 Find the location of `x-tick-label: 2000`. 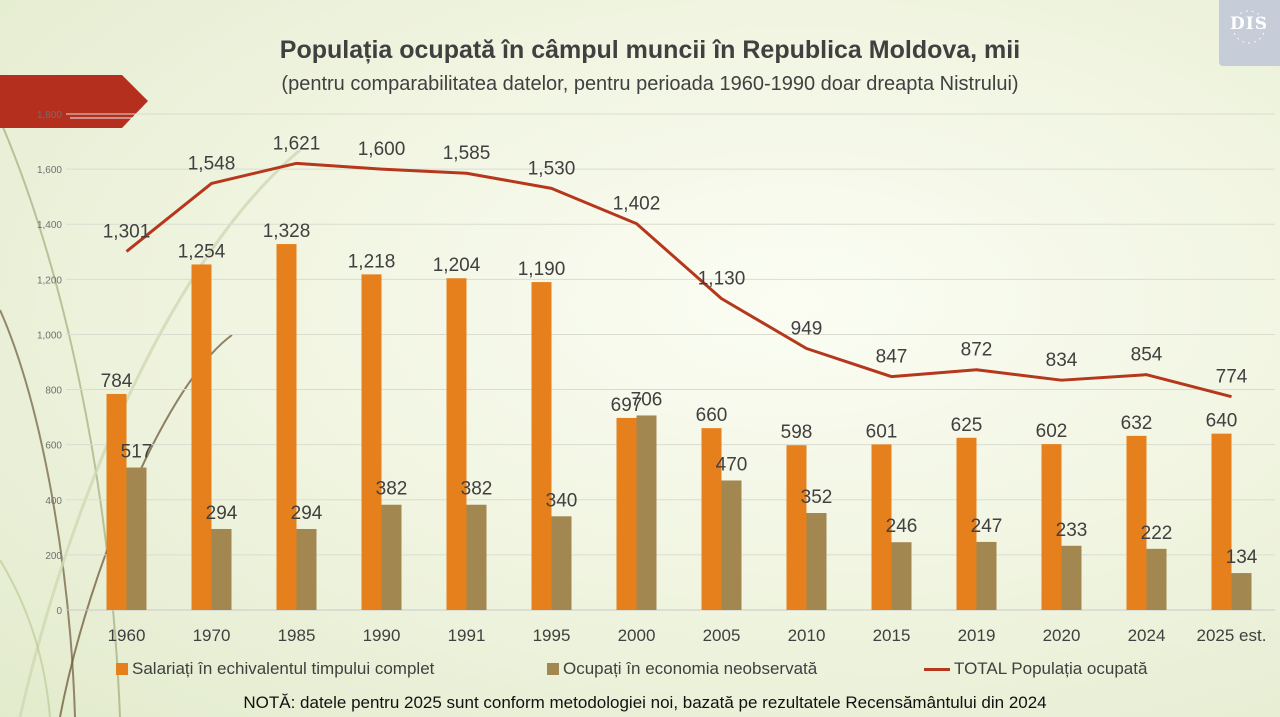

x-tick-label: 2000 is located at coordinates (637, 635).